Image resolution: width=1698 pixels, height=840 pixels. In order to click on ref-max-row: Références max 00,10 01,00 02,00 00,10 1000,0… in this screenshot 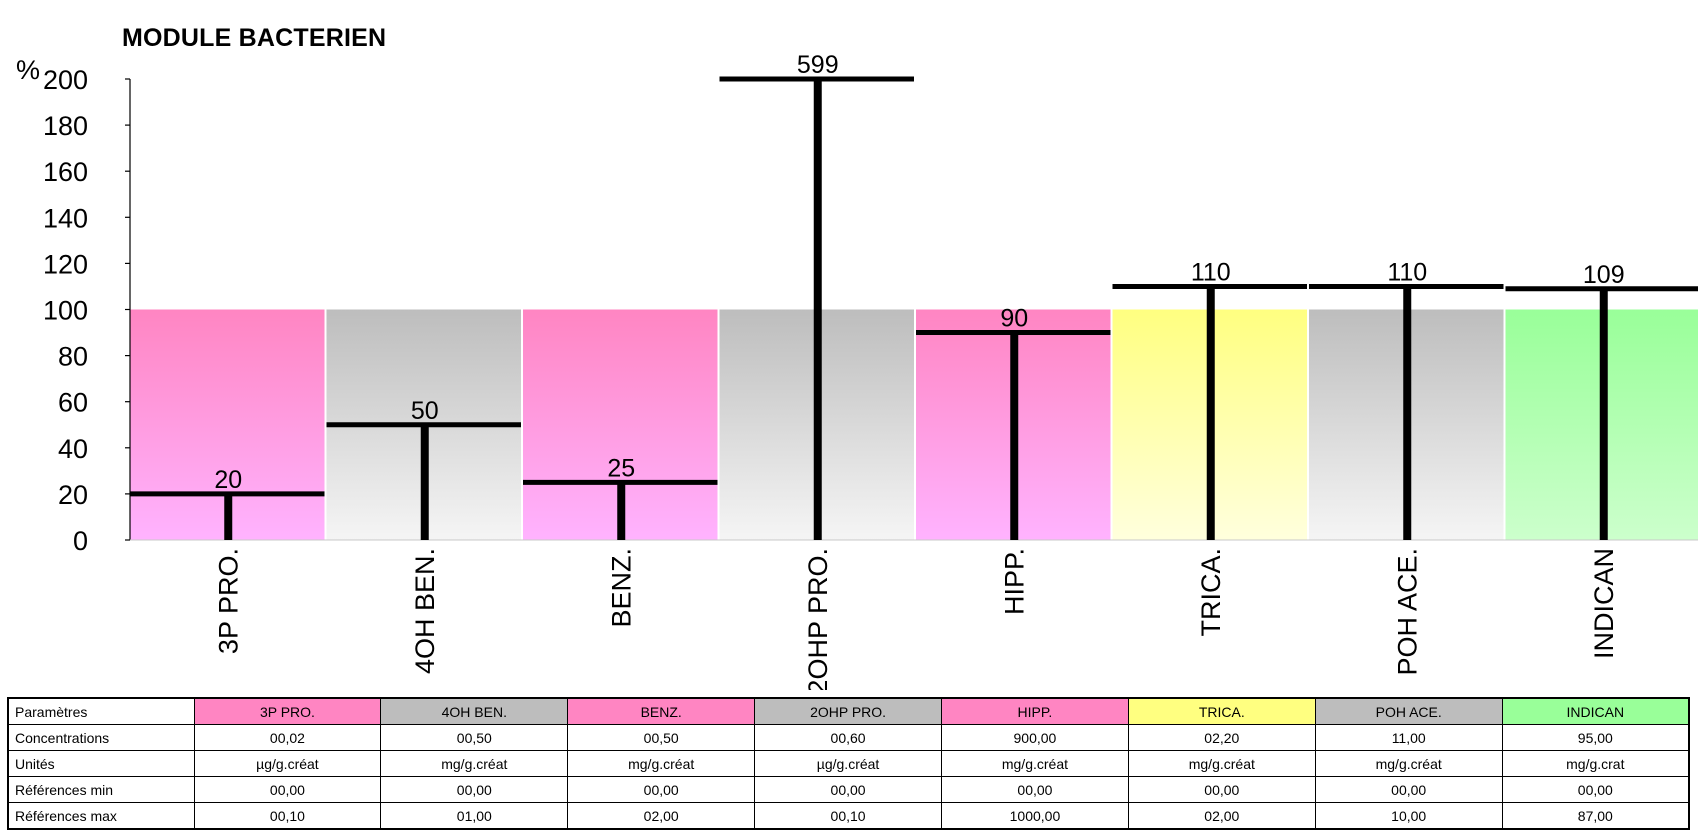, I will do `click(848, 816)`.